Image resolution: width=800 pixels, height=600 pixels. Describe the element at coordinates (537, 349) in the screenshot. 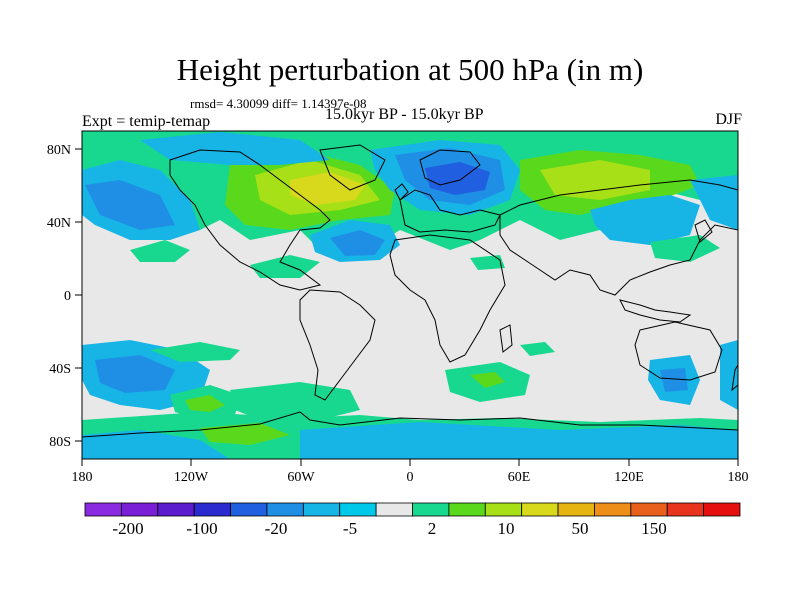

I see `s-america-pos` at that location.